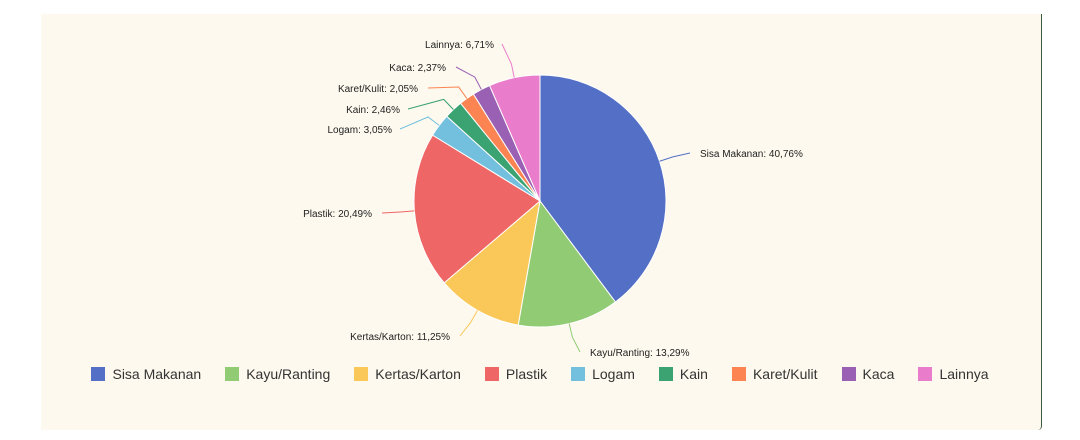 The width and height of the screenshot is (1080, 440). Describe the element at coordinates (288, 374) in the screenshot. I see `legend-label: Kayu/Ranting` at that location.